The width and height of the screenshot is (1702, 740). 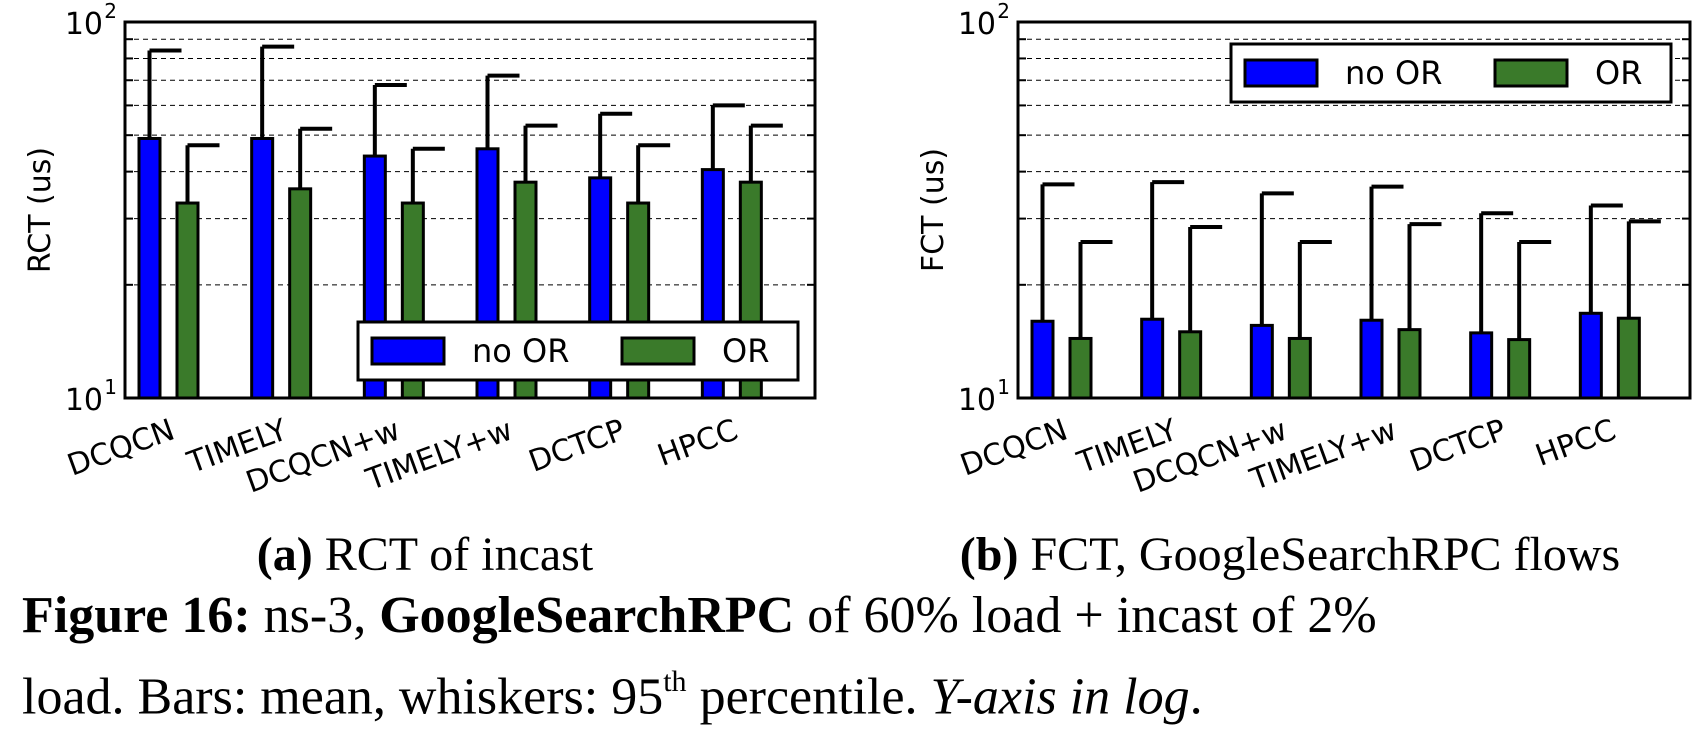 I want to click on panel-subtitle-text: RCT of incast, so click(x=453, y=554).